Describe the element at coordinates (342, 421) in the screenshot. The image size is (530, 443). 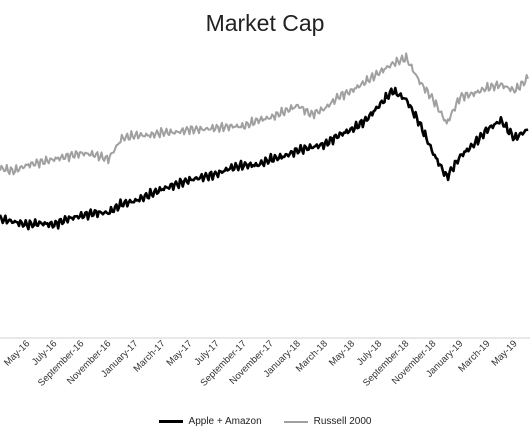
I see `legend-label: Russell 2000` at that location.